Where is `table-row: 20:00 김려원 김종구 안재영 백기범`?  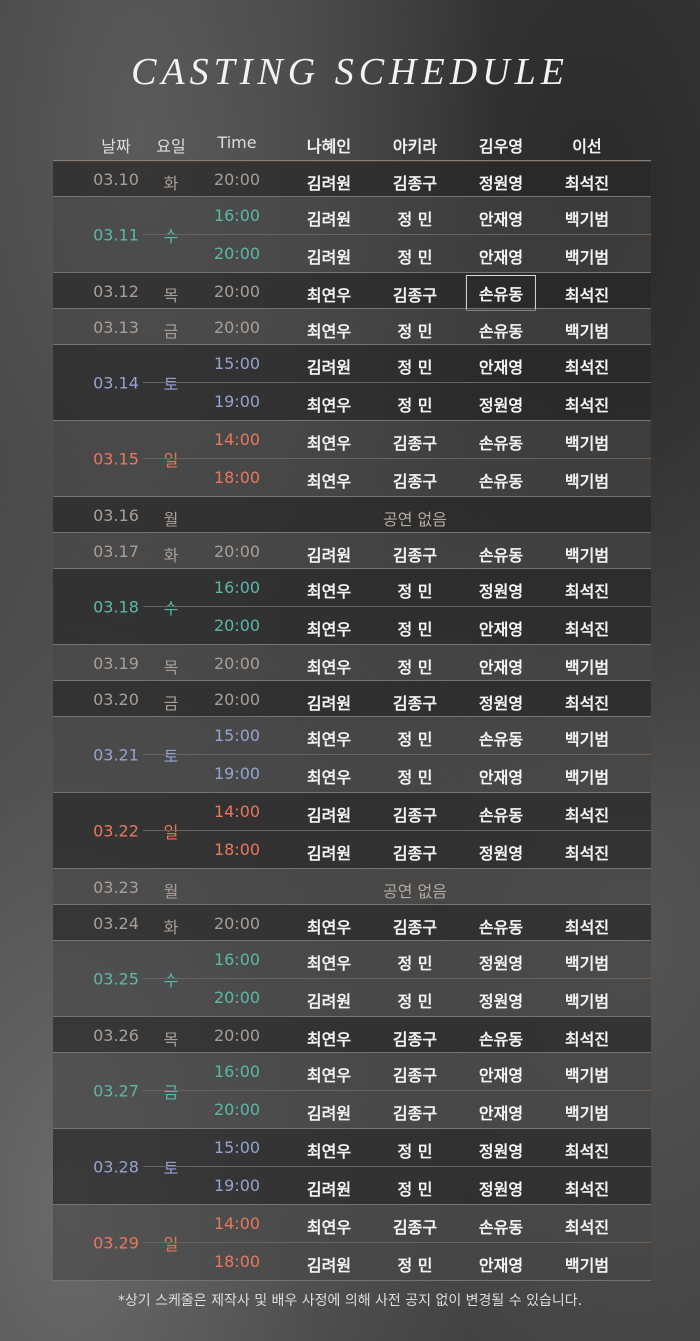
table-row: 20:00 김려원 김종구 안재영 백기범 is located at coordinates (397, 1109).